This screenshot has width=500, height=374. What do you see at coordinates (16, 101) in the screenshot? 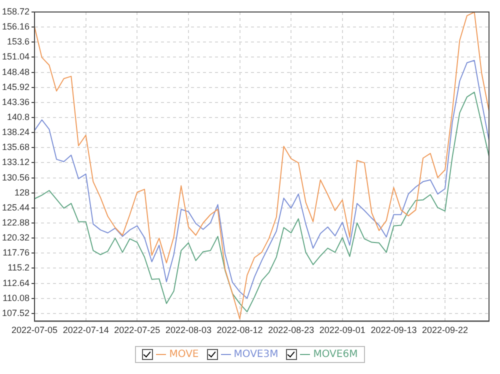
I see `y-tick-label: 143.36` at bounding box center [16, 101].